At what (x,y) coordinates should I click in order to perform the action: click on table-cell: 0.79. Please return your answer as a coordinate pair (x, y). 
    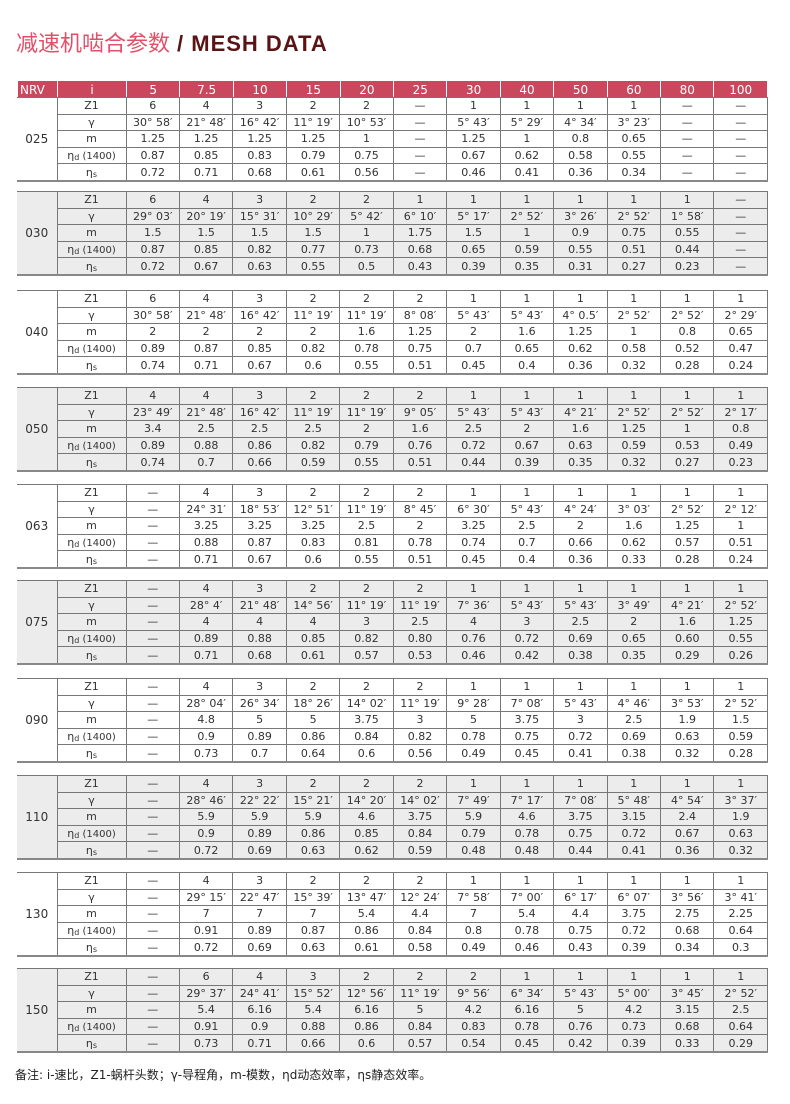
    Looking at the image, I should click on (366, 445).